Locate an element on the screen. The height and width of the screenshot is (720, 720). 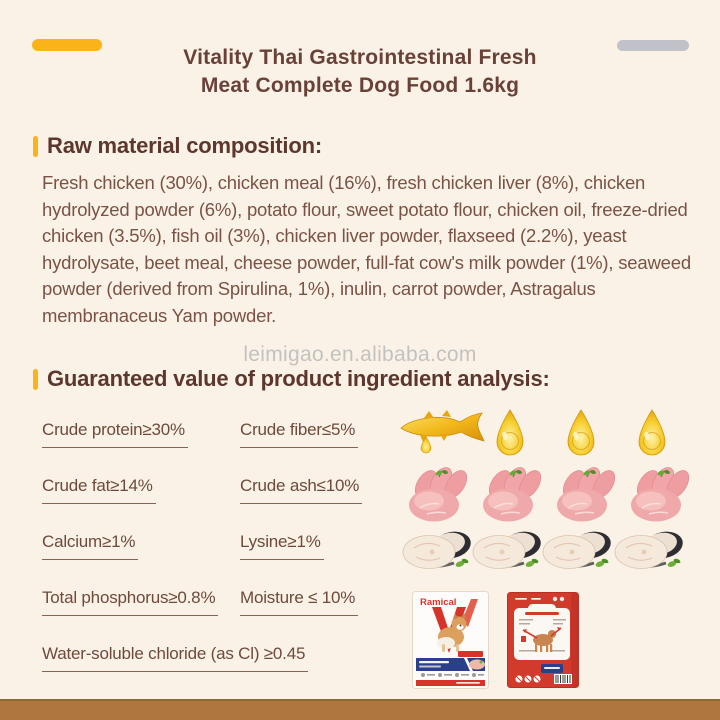
package-barcode is located at coordinates (563, 679).